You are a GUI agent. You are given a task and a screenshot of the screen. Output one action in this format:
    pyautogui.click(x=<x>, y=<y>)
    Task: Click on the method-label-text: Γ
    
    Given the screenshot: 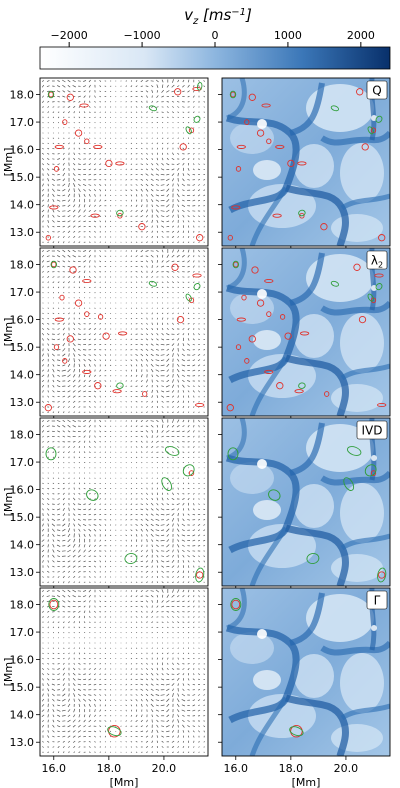 What is the action you would take?
    pyautogui.click(x=377, y=601)
    